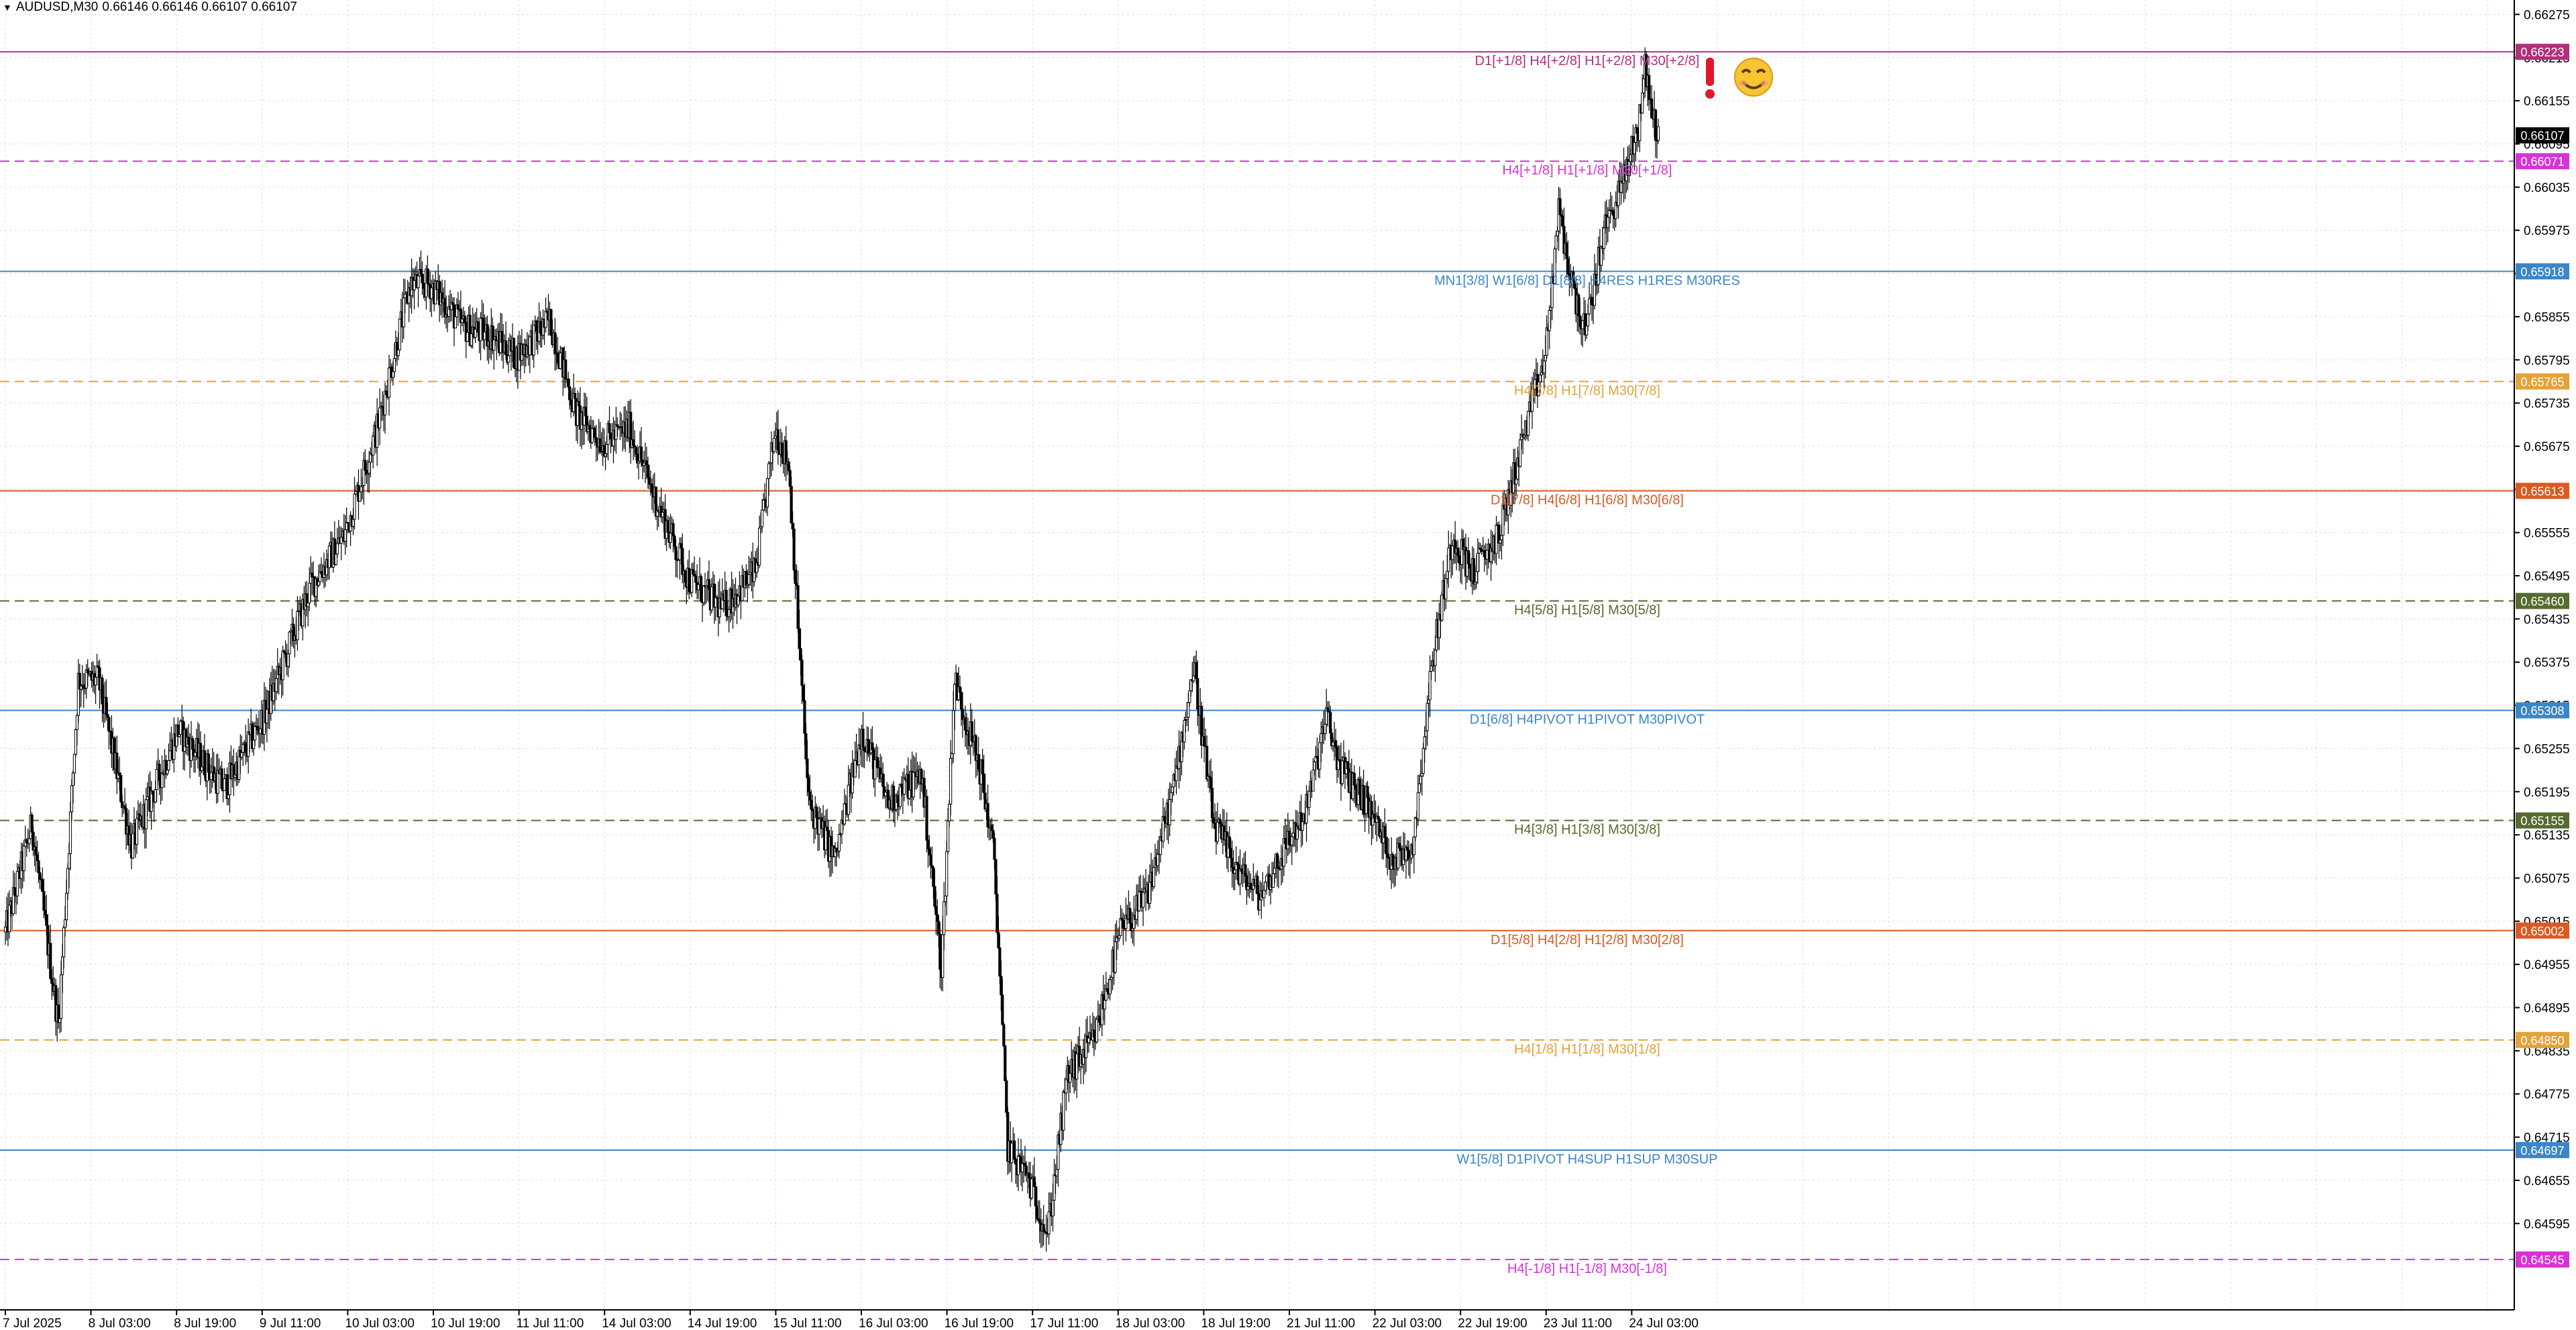  I want to click on level-price-text: 0.65613, so click(2542, 491).